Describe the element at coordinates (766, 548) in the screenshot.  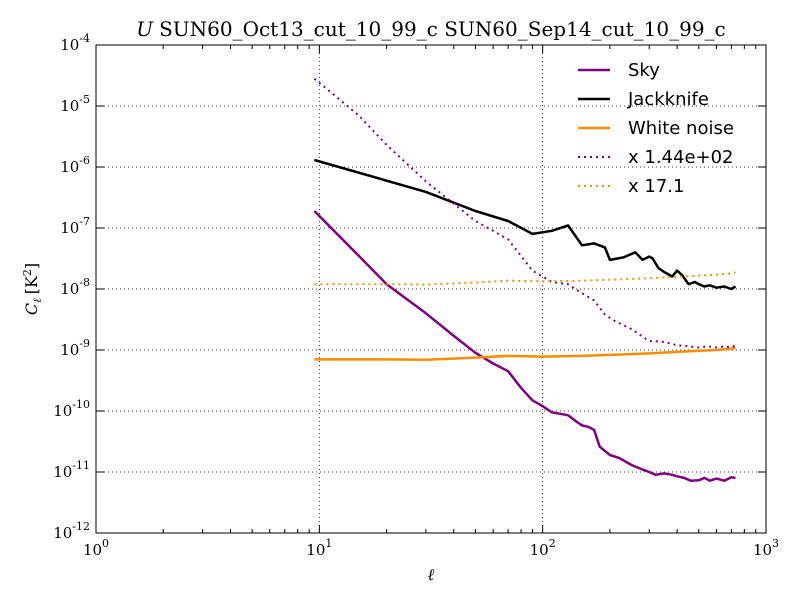
I see `x-tick-label: 10³` at that location.